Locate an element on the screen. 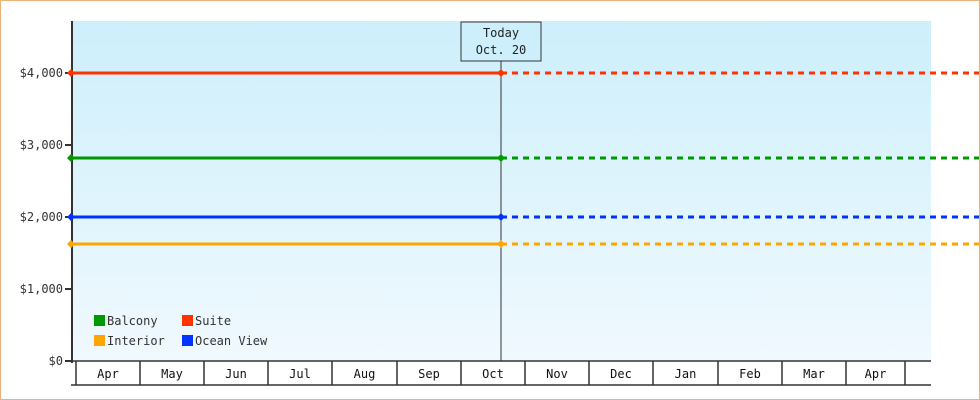  legend-label: Suite is located at coordinates (213, 321).